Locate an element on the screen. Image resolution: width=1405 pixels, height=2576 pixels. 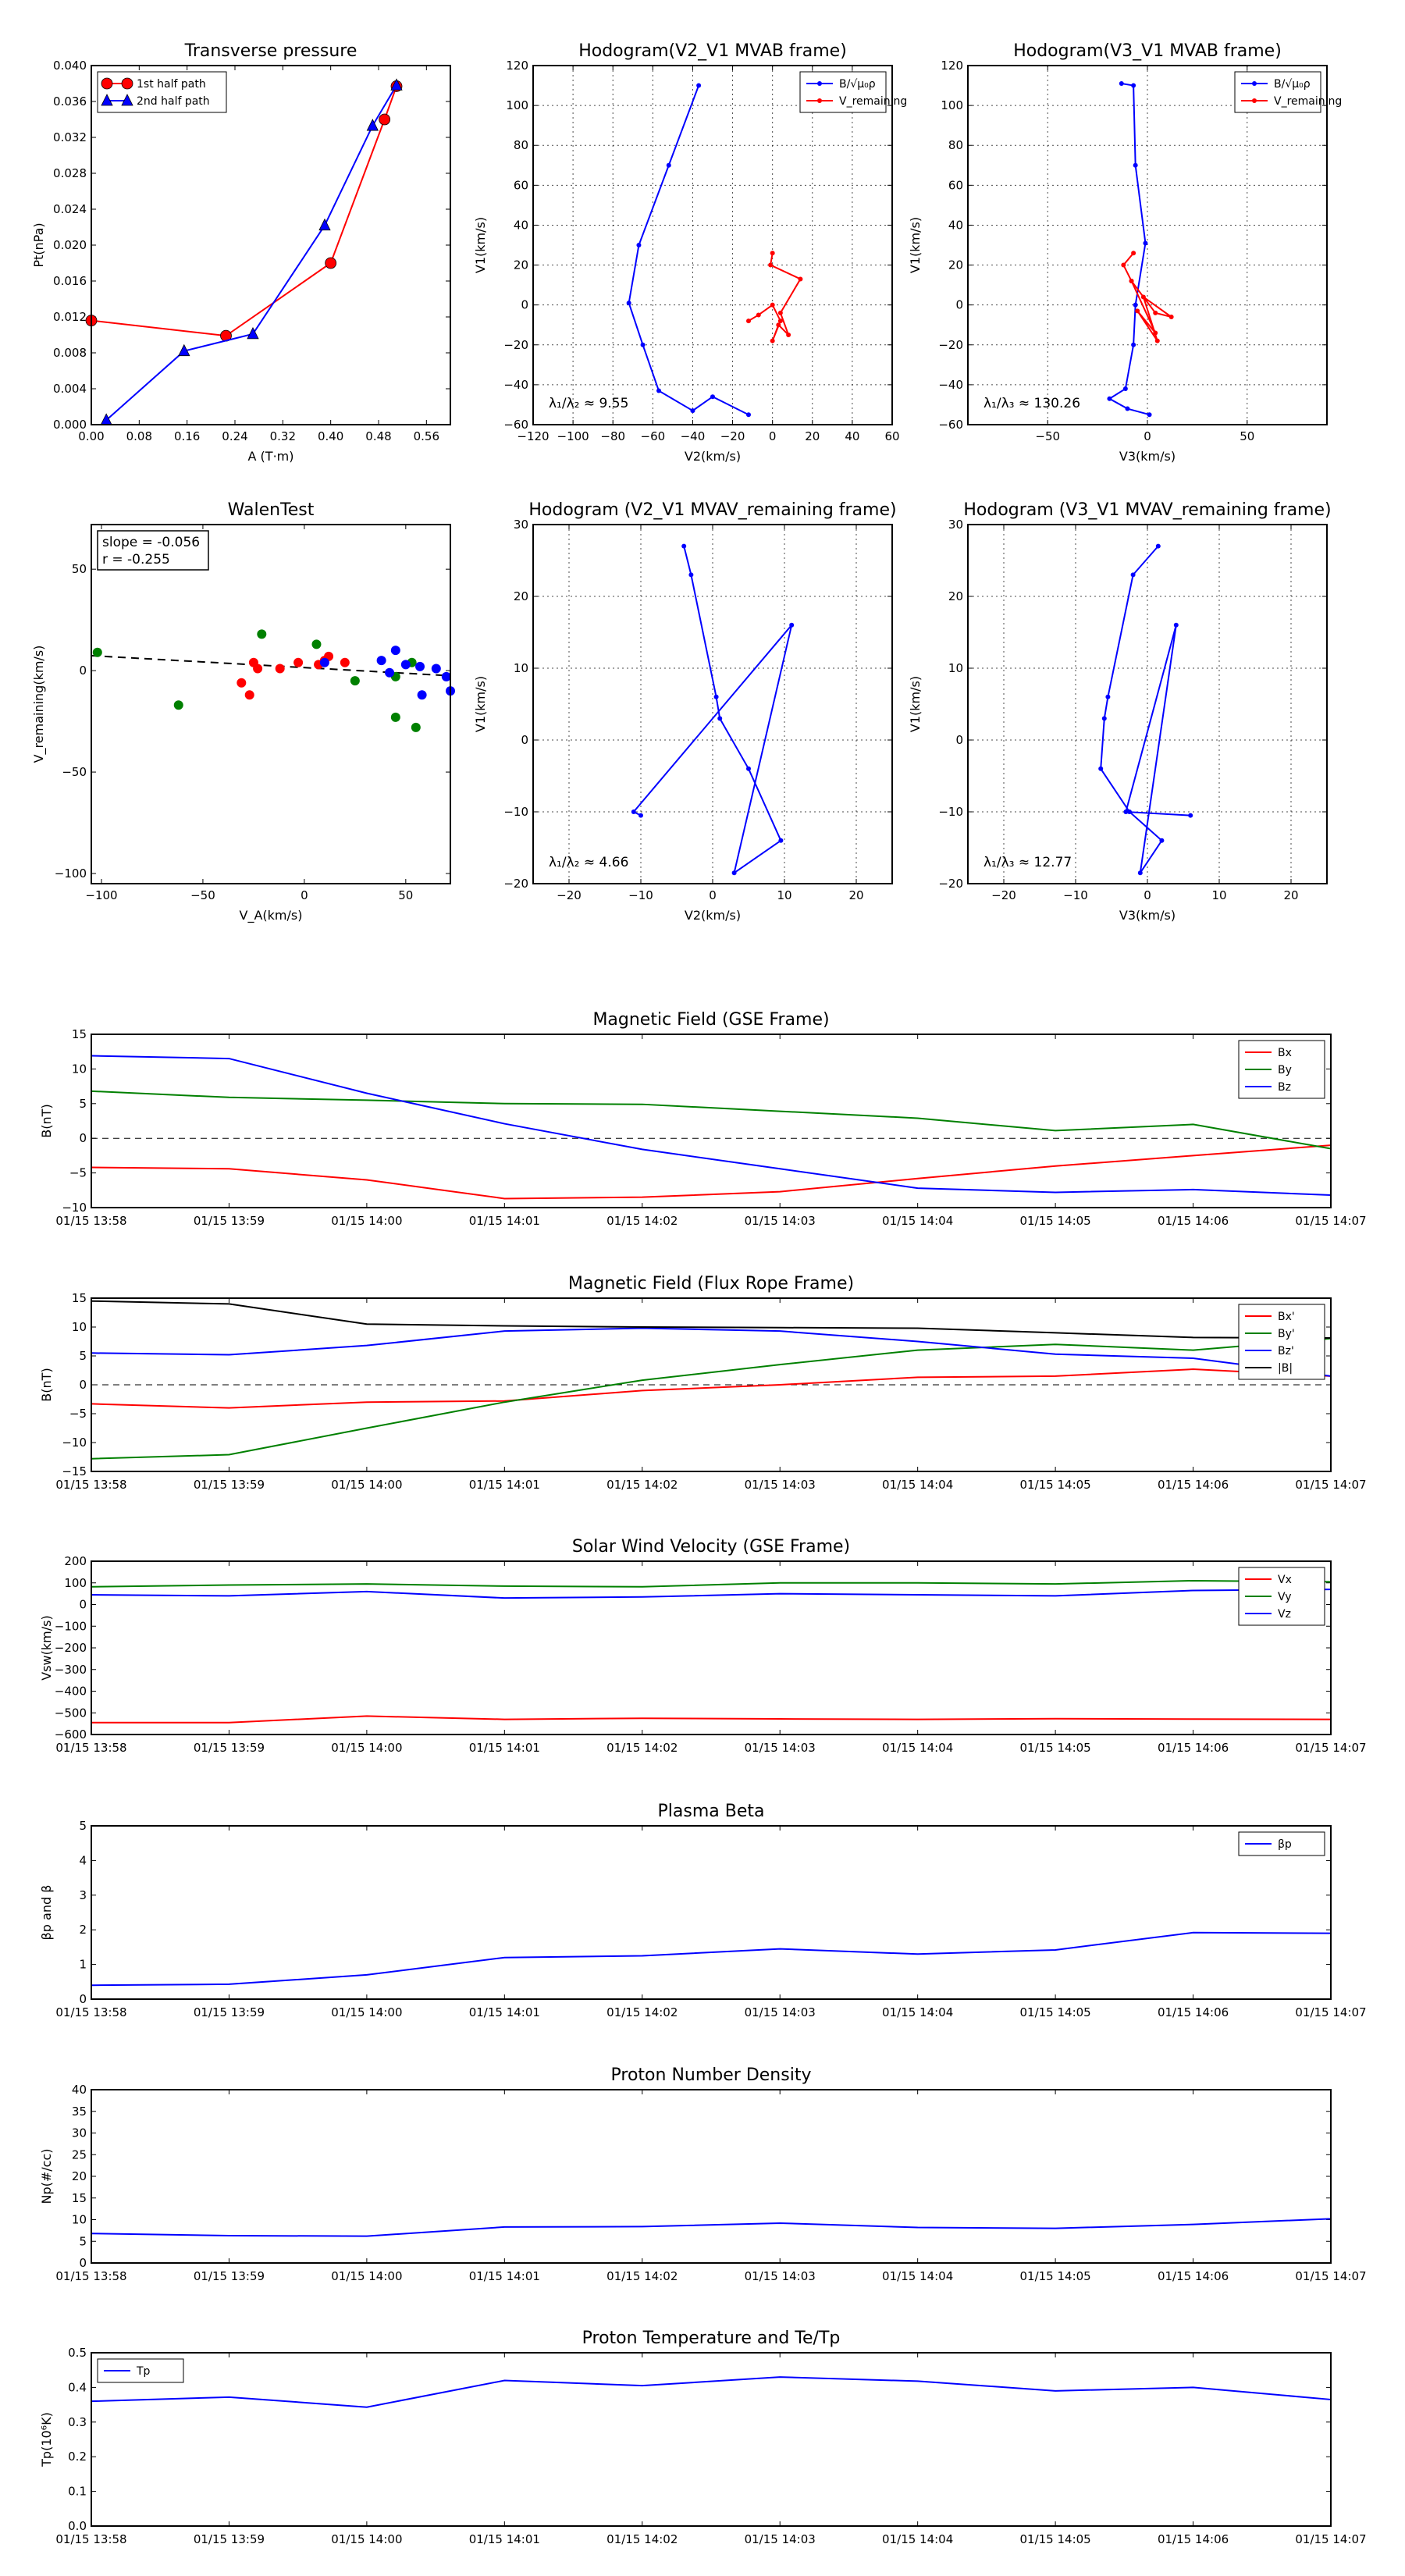
mf_fr-title: Magnetic Field (Flux Rope Frame) is located at coordinates (711, 1283).